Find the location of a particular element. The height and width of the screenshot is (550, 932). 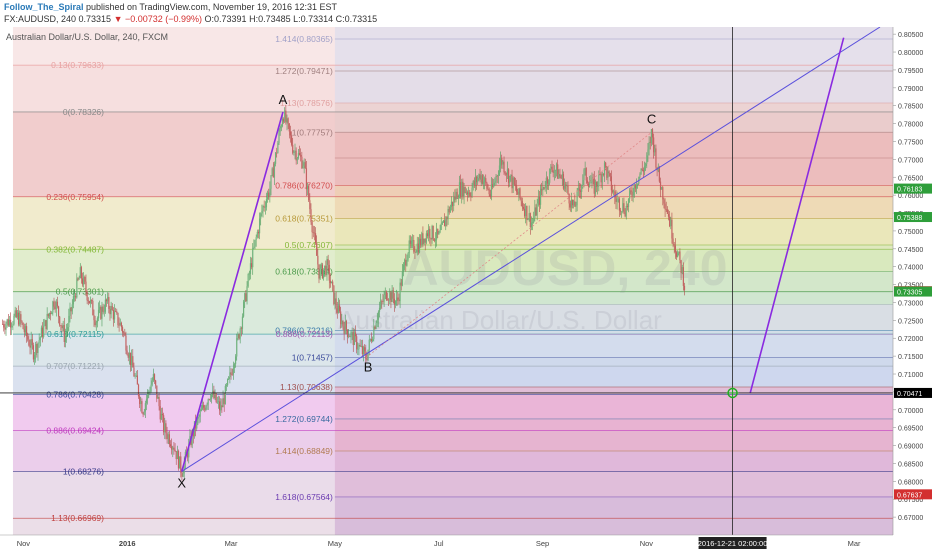

author-link: Follow_The_Spiral is located at coordinates (44, 7).